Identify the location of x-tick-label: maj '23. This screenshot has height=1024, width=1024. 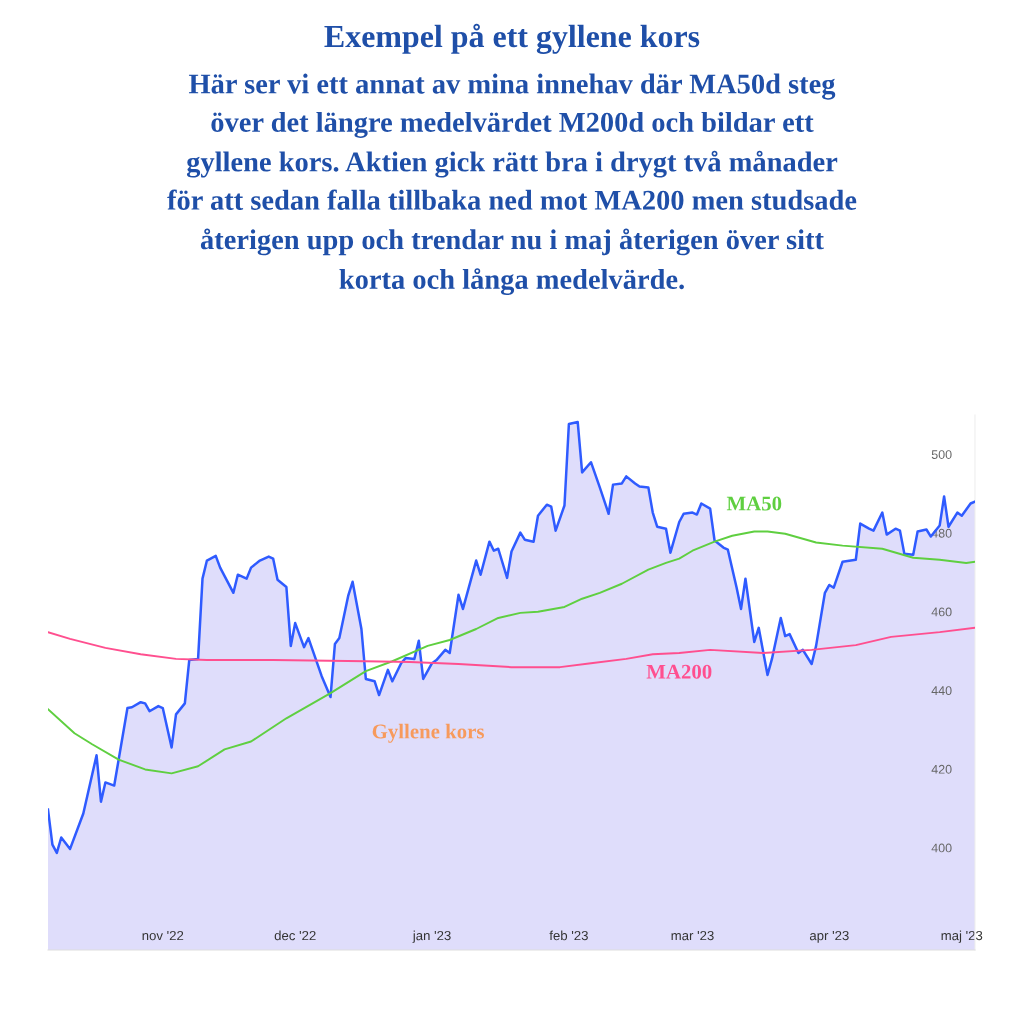
(962, 936).